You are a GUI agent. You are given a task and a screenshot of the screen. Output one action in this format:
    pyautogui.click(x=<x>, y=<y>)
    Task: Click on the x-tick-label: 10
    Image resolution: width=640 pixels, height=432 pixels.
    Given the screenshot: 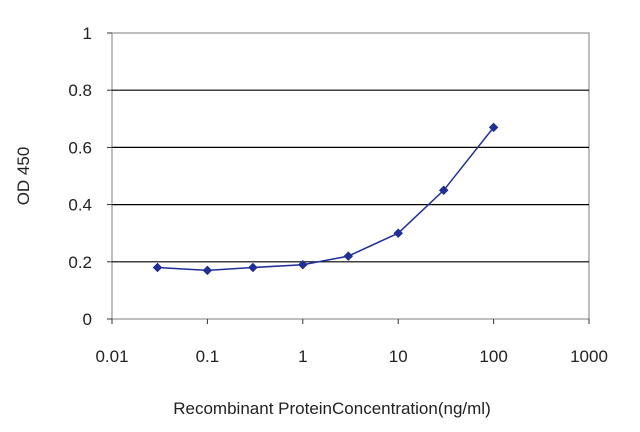 What is the action you would take?
    pyautogui.click(x=398, y=356)
    